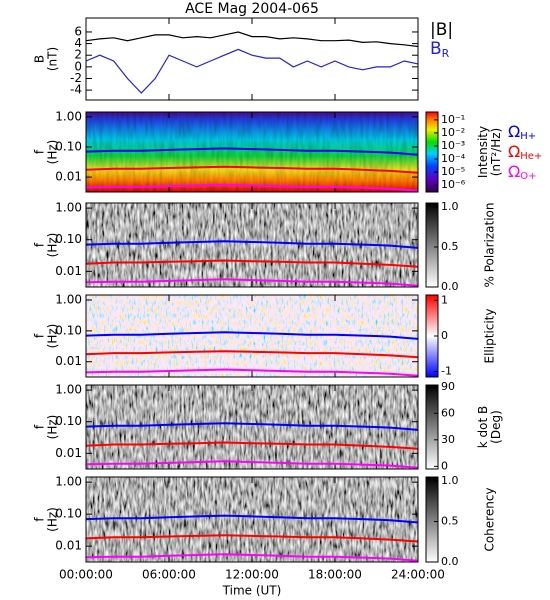 Image resolution: width=550 pixels, height=600 pixels. I want to click on colorbar-tick-label: 0.0, so click(450, 561).